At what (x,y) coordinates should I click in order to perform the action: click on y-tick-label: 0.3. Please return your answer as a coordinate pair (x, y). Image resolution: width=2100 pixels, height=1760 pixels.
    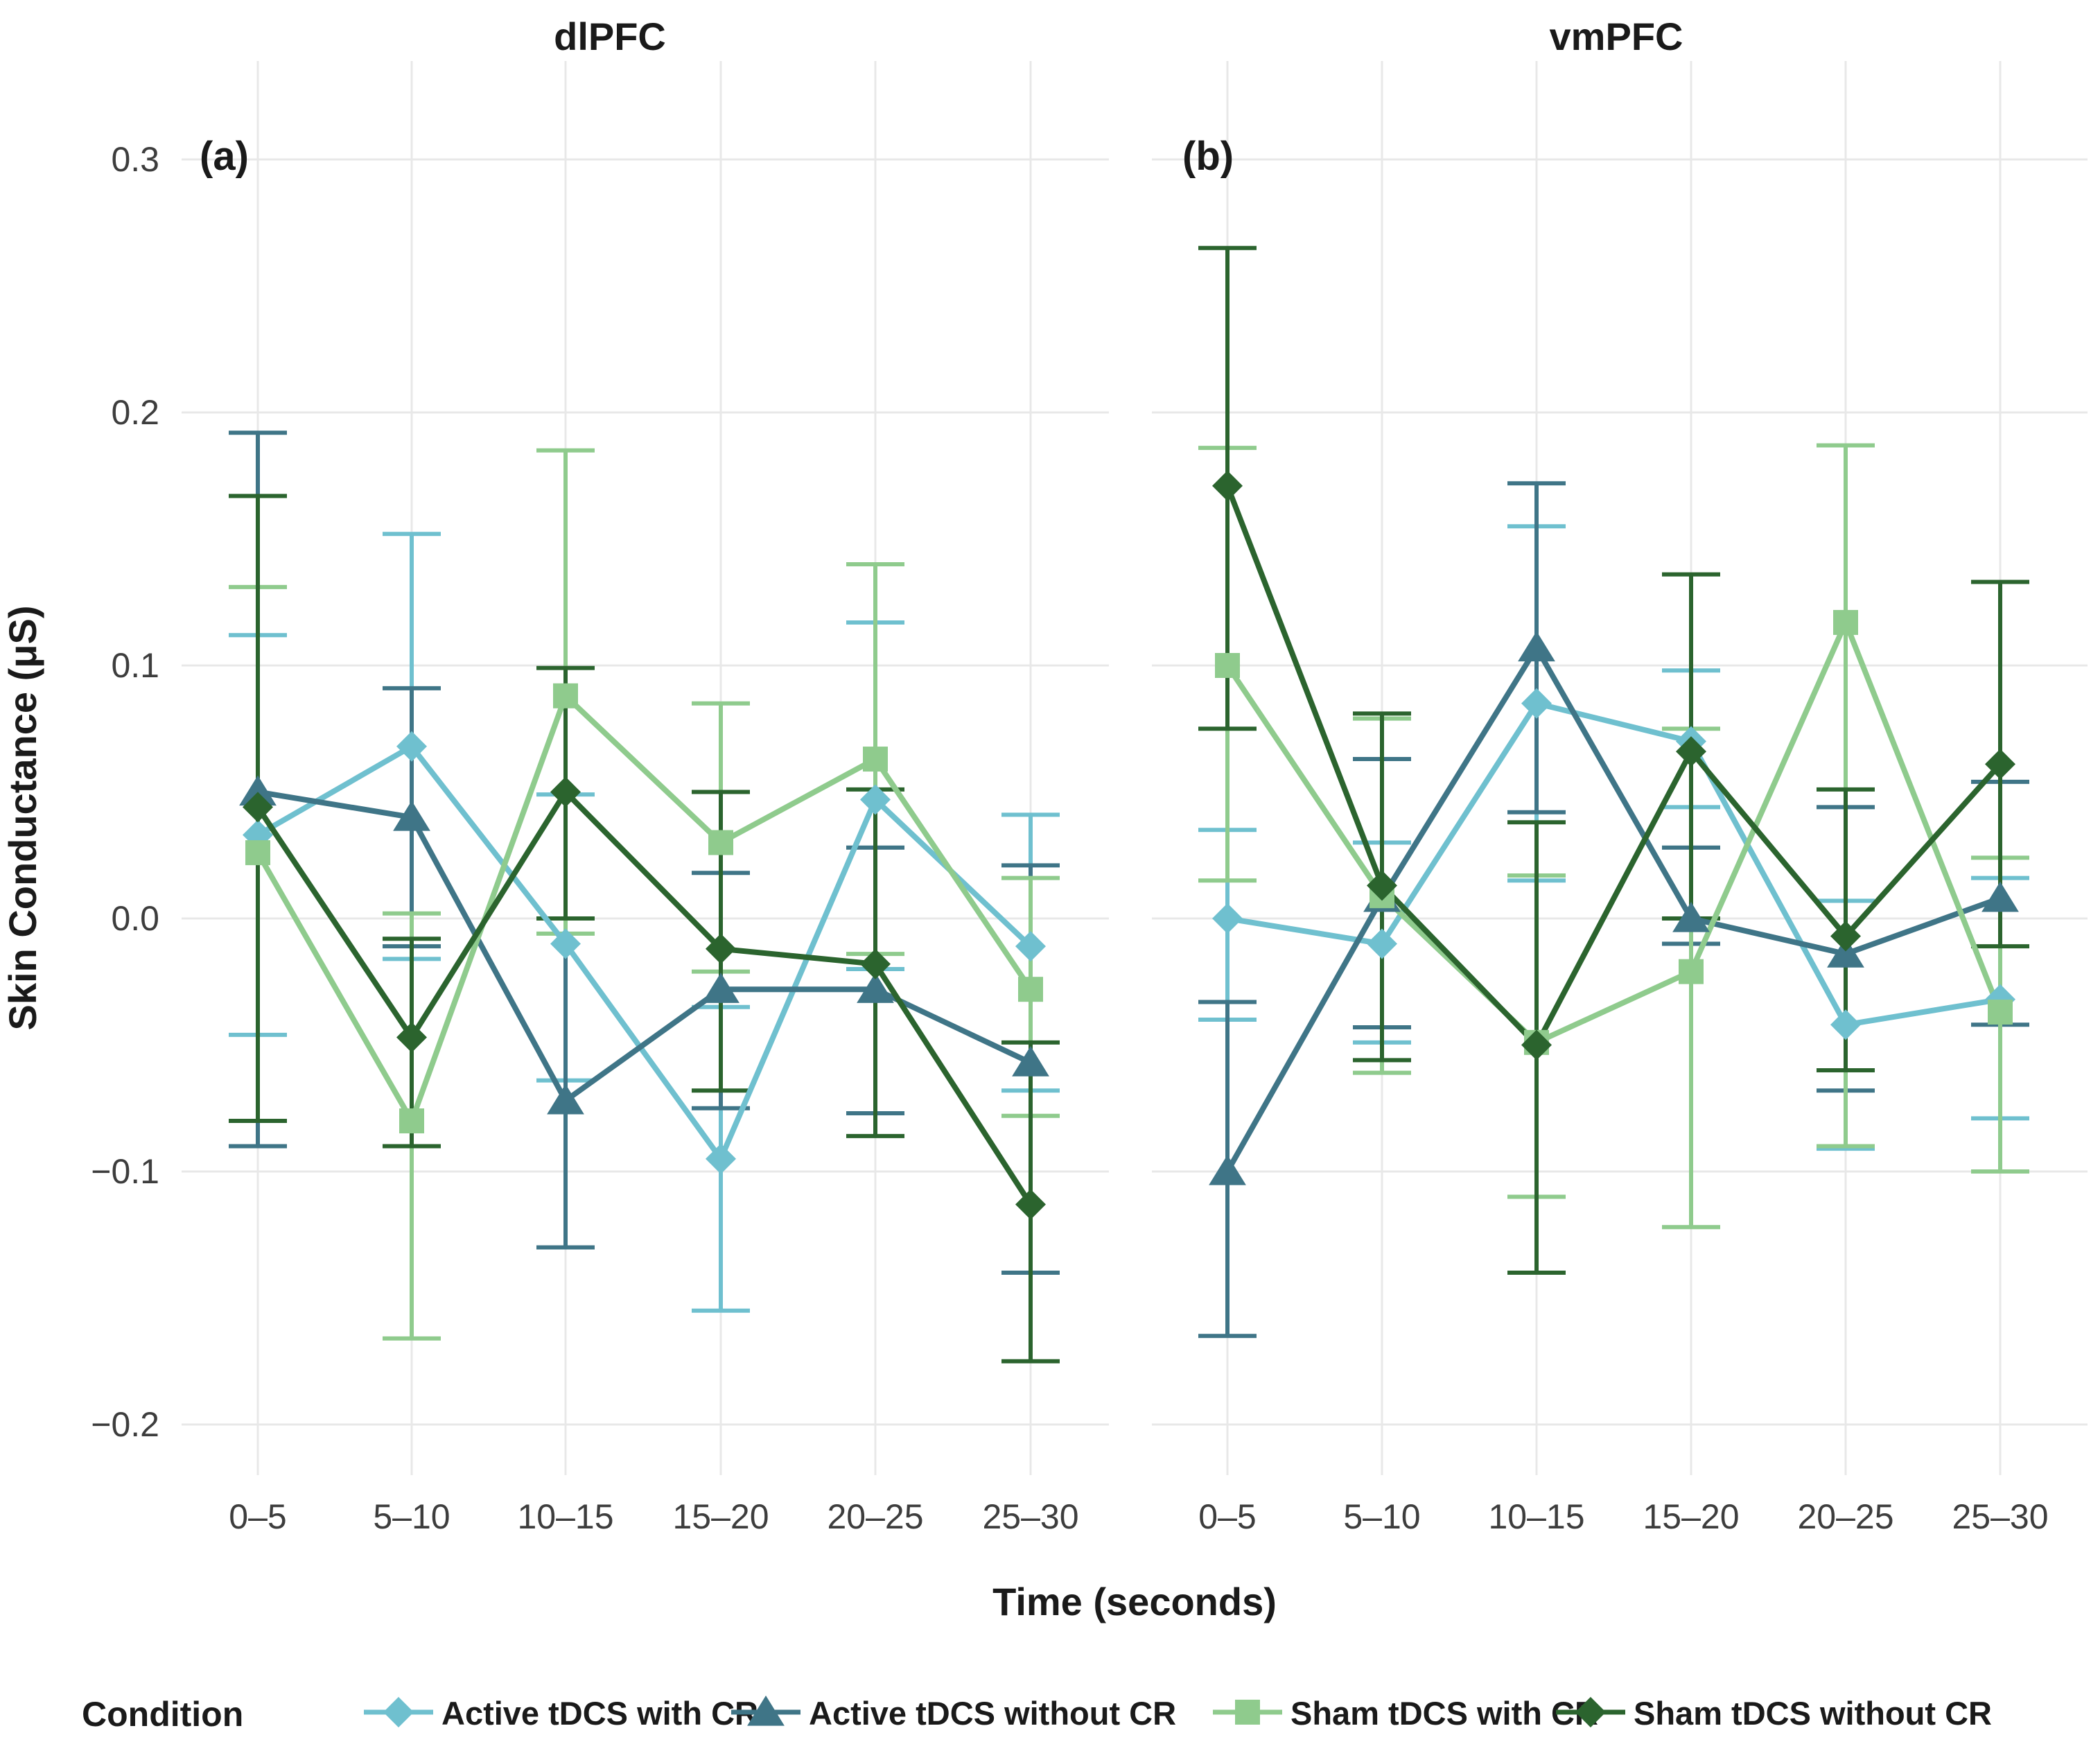
    Looking at the image, I should click on (135, 159).